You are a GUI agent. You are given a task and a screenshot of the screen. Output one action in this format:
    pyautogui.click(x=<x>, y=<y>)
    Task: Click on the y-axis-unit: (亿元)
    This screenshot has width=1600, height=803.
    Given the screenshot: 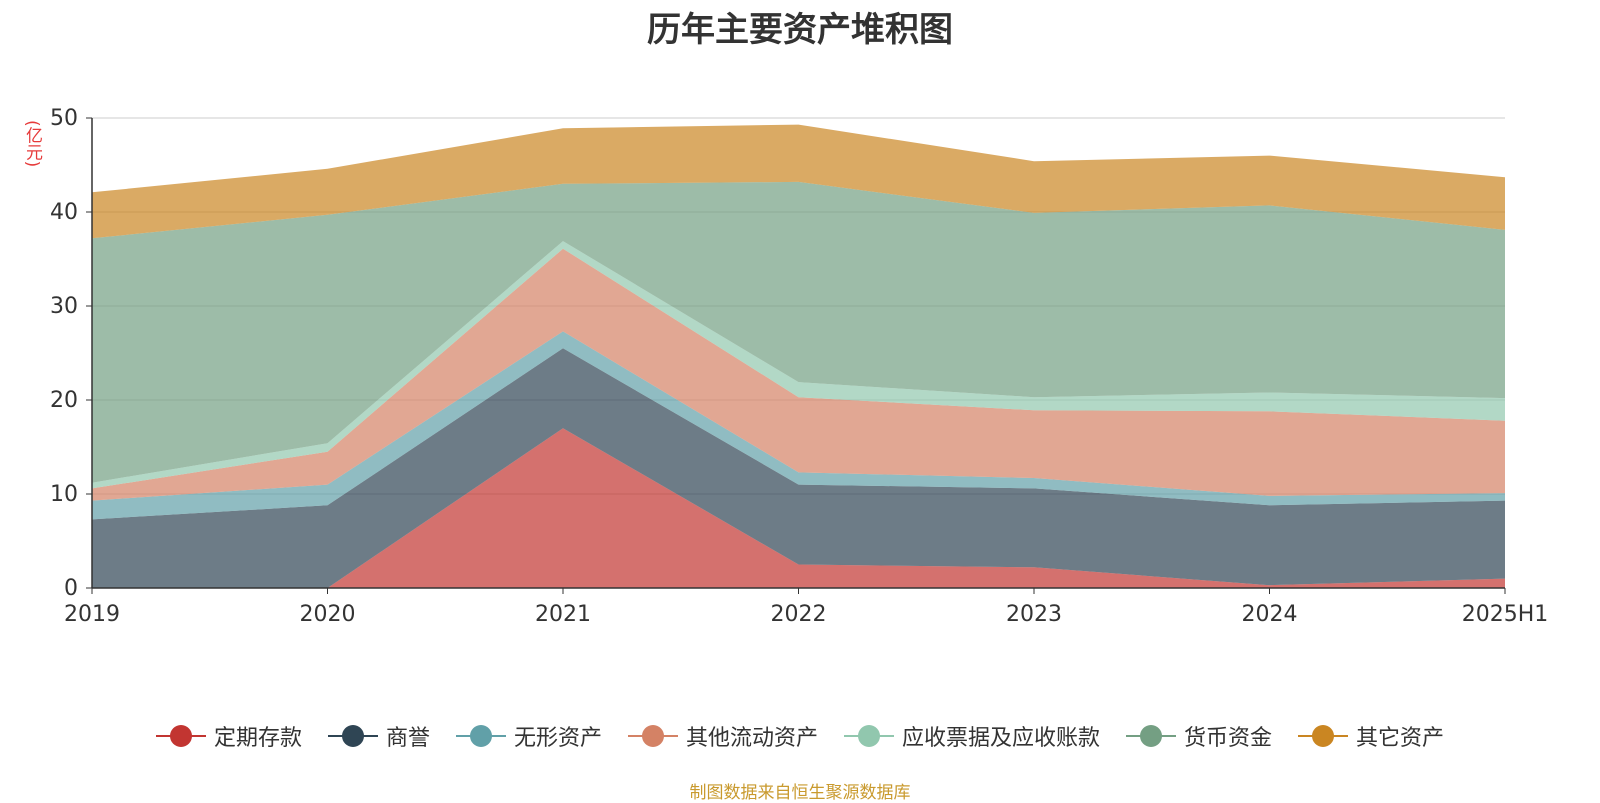 What is the action you would take?
    pyautogui.click(x=32, y=144)
    